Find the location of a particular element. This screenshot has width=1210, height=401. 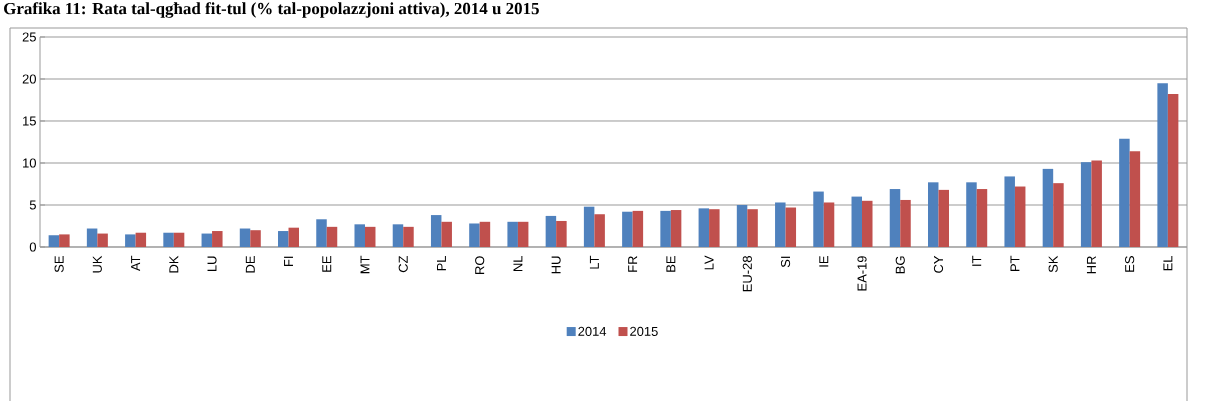

x-tick-label: LV is located at coordinates (709, 262).